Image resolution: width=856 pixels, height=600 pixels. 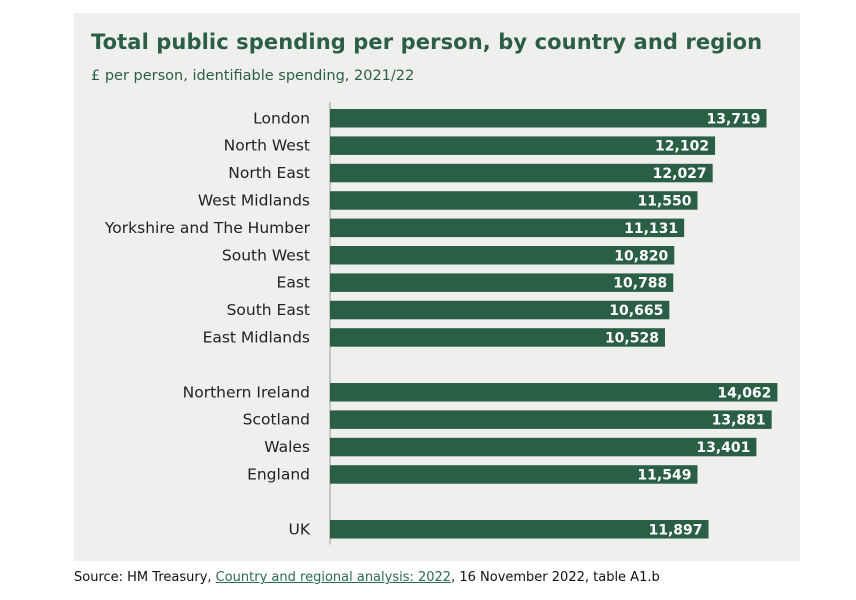 I want to click on category-label-south-west: South West, so click(x=266, y=255).